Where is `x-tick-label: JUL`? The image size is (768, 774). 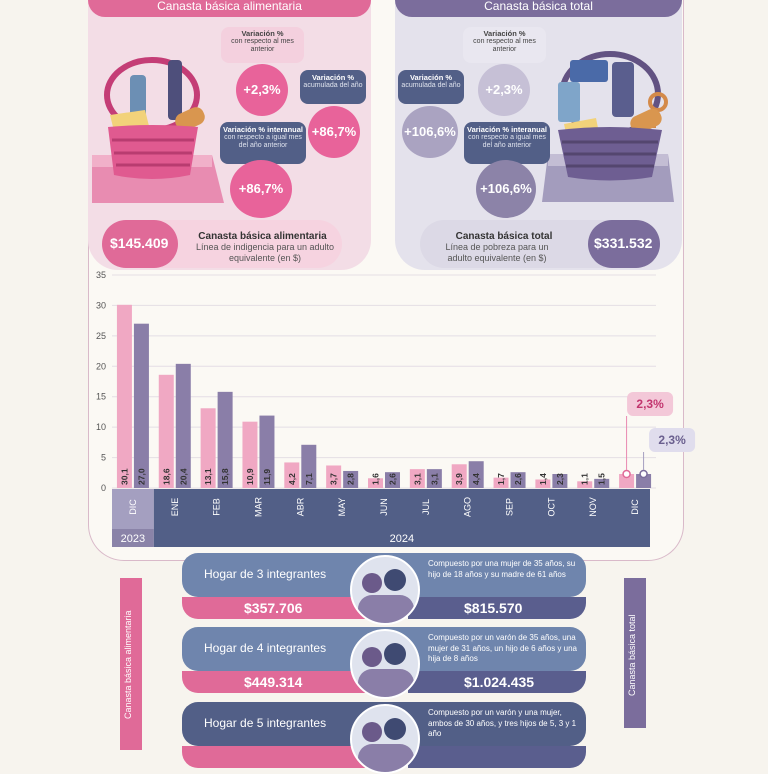
x-tick-label: JUL is located at coordinates (426, 507).